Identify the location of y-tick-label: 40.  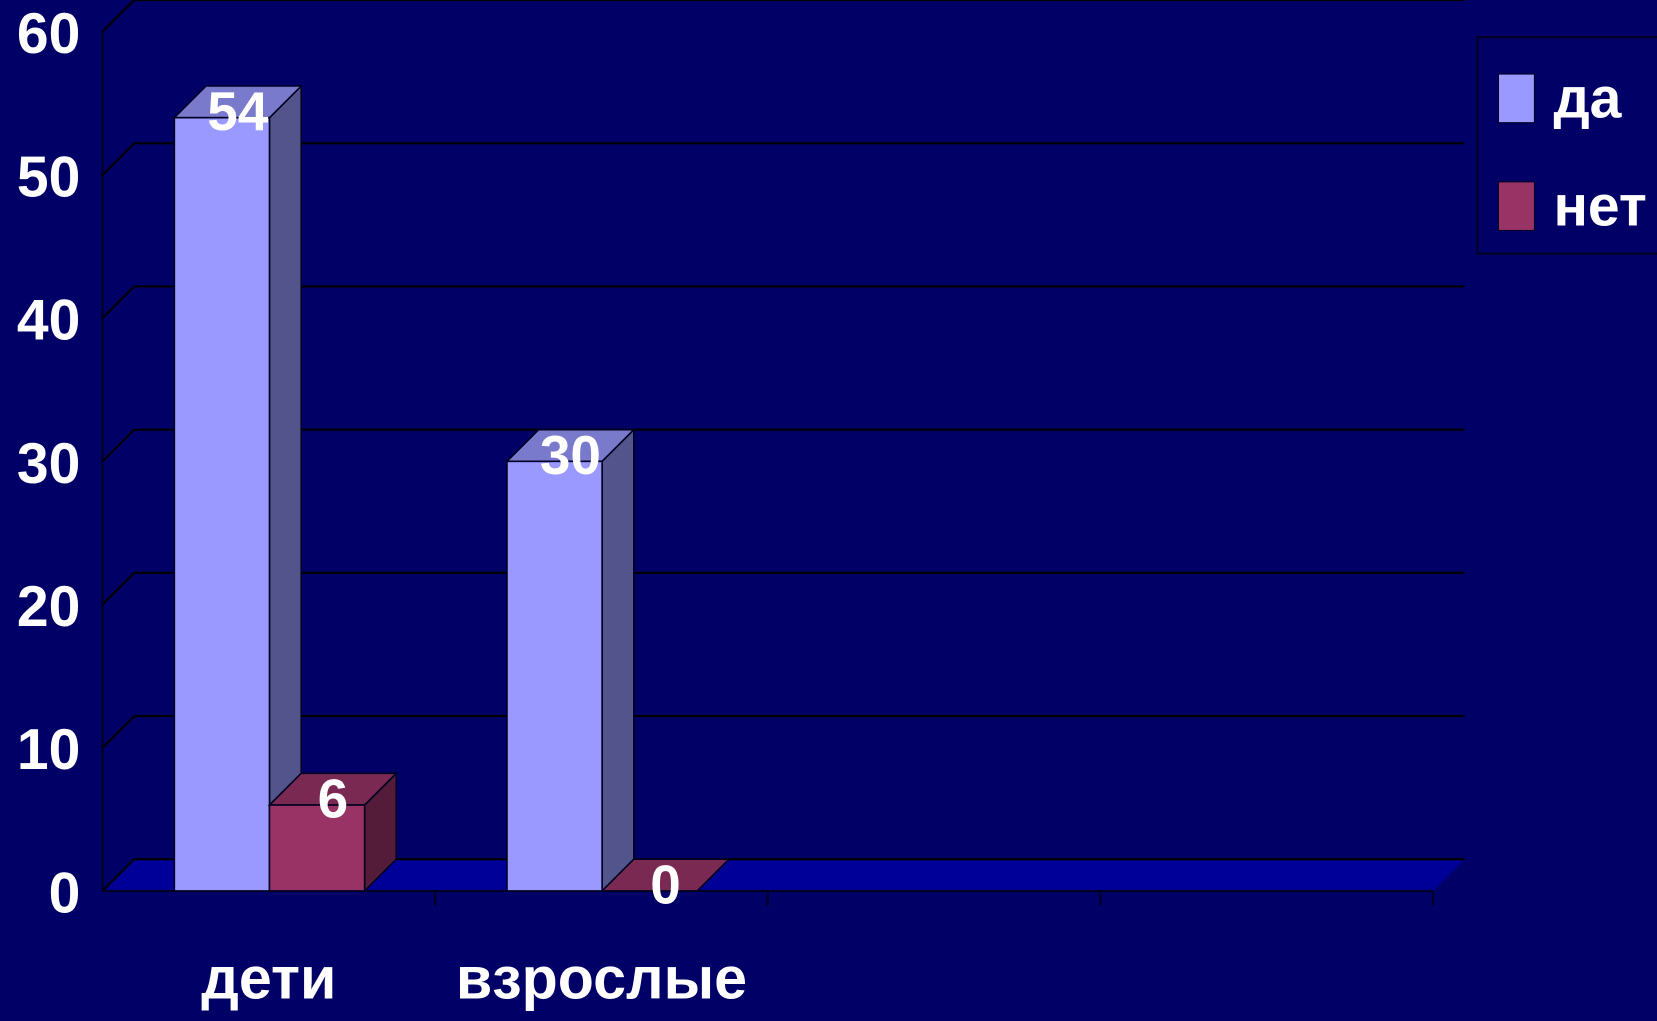
(48, 321).